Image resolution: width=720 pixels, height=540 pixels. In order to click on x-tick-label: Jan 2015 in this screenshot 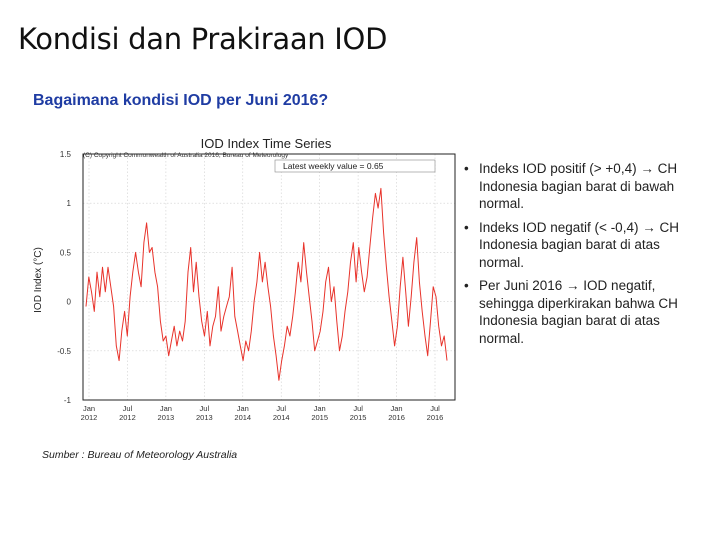, I will do `click(319, 413)`.